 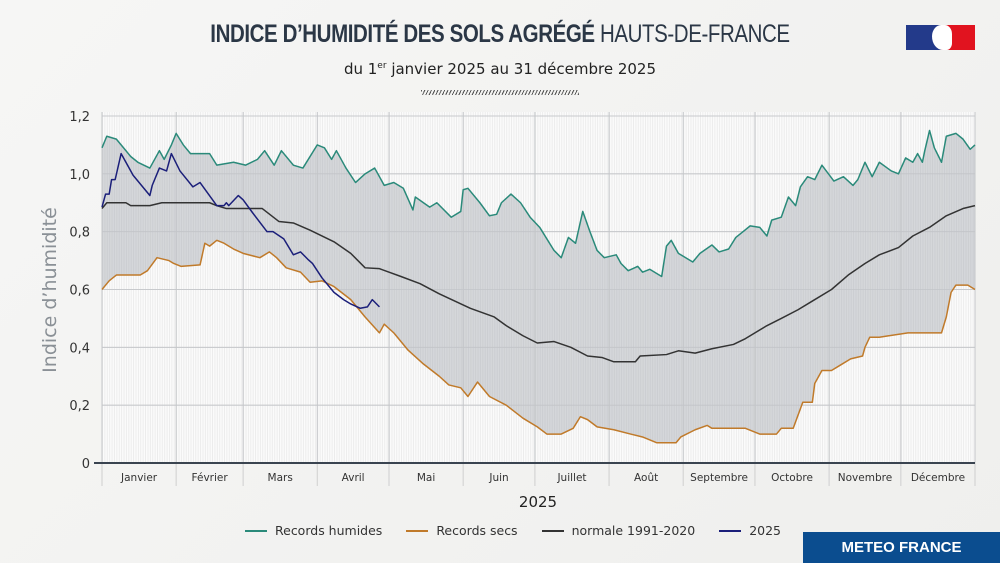 I want to click on x-axis-title: 2025, so click(x=538, y=502).